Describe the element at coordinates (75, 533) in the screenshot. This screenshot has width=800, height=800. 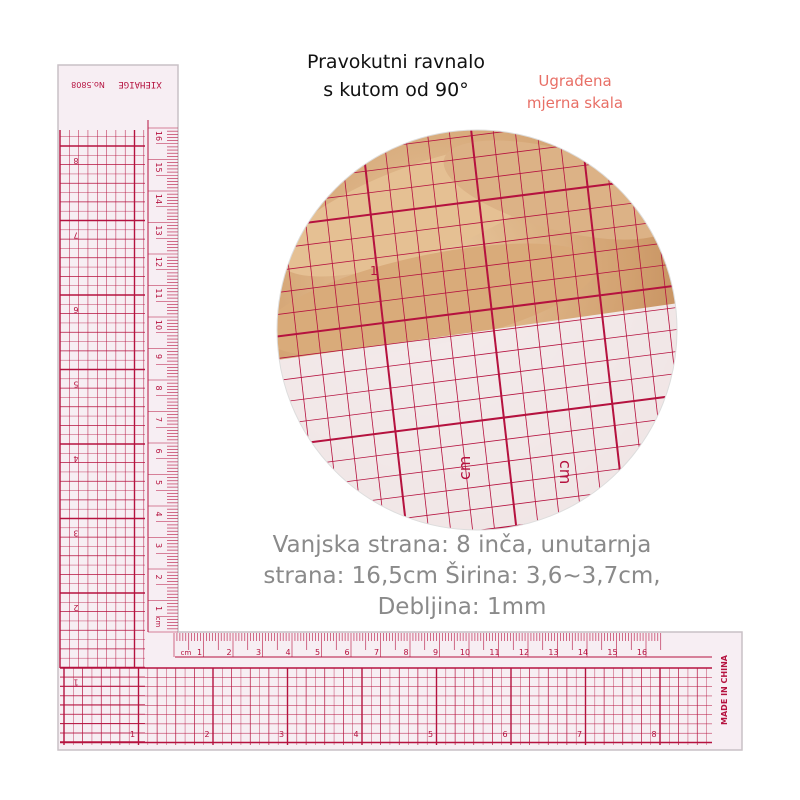
I see `inch-number-v: 3` at that location.